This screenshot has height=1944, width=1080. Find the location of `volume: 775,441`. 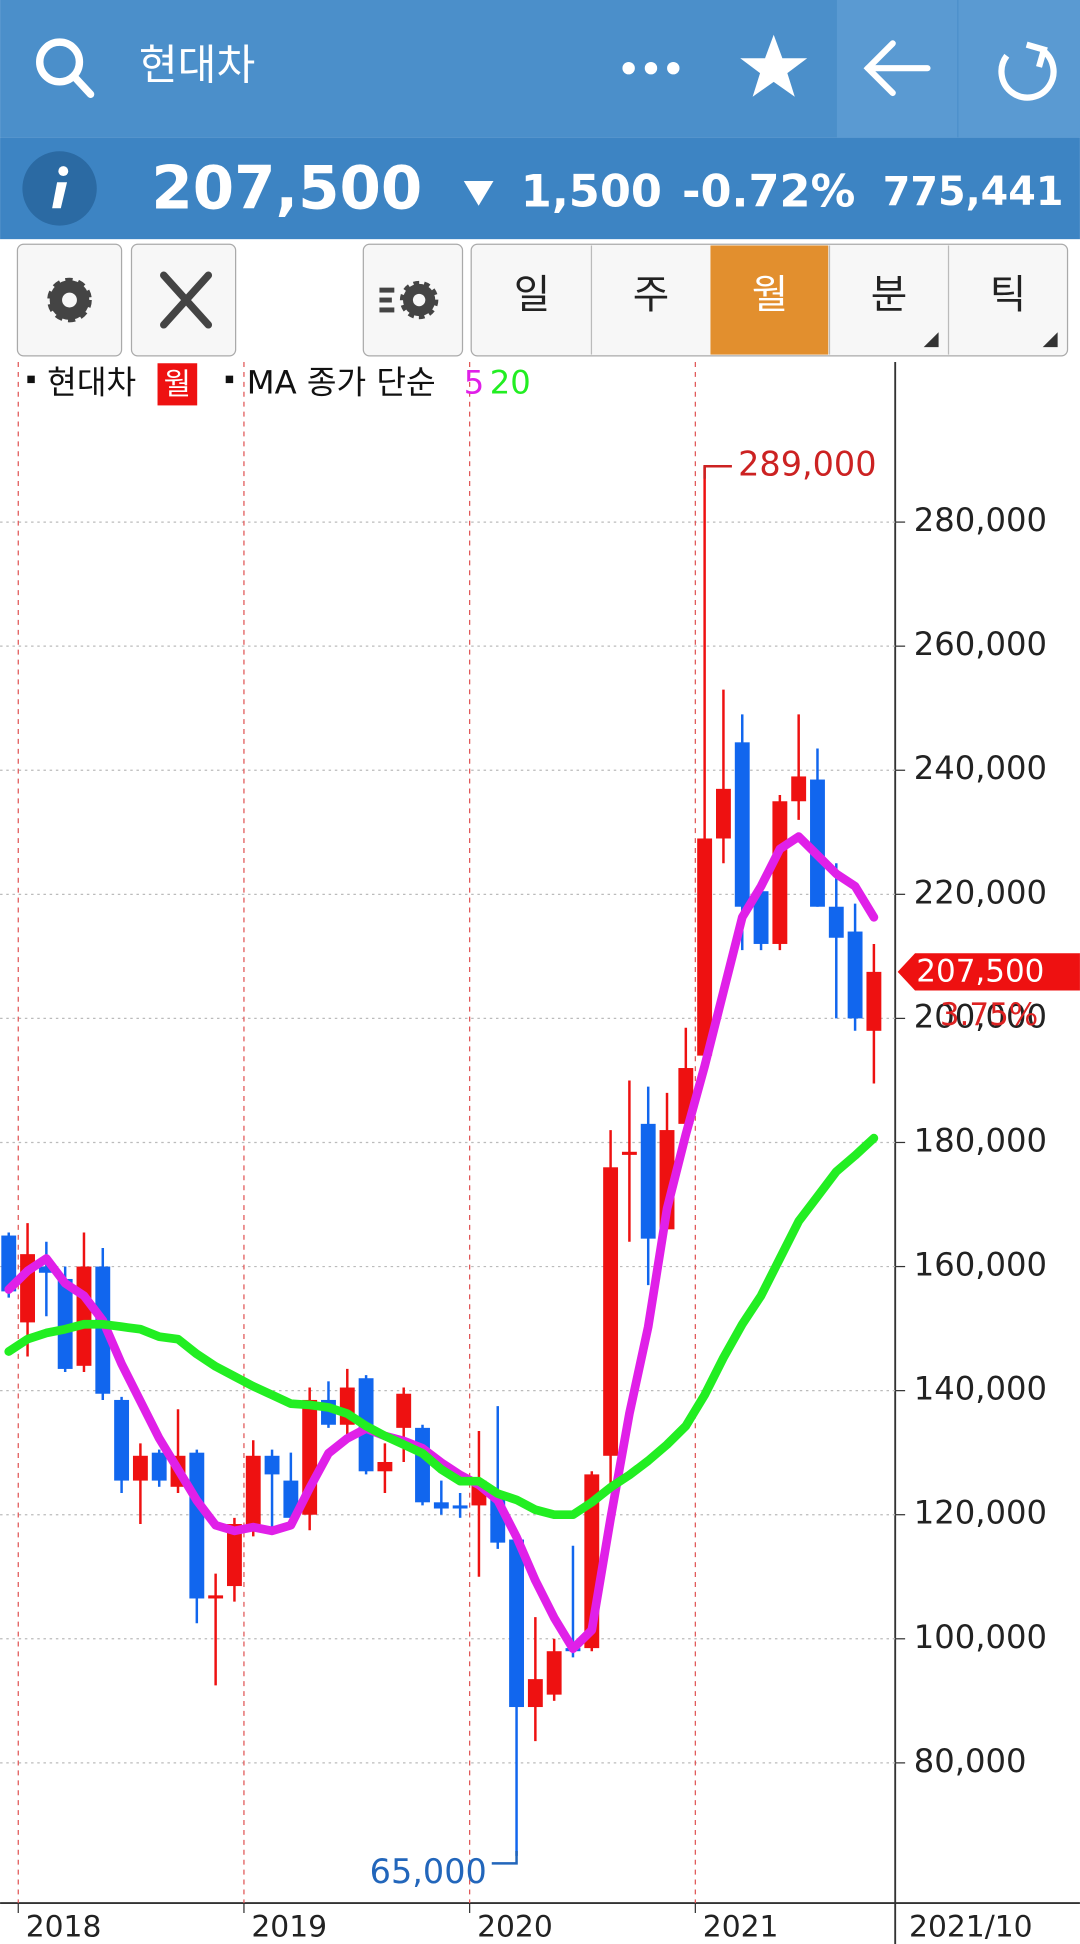

volume: 775,441 is located at coordinates (973, 192).